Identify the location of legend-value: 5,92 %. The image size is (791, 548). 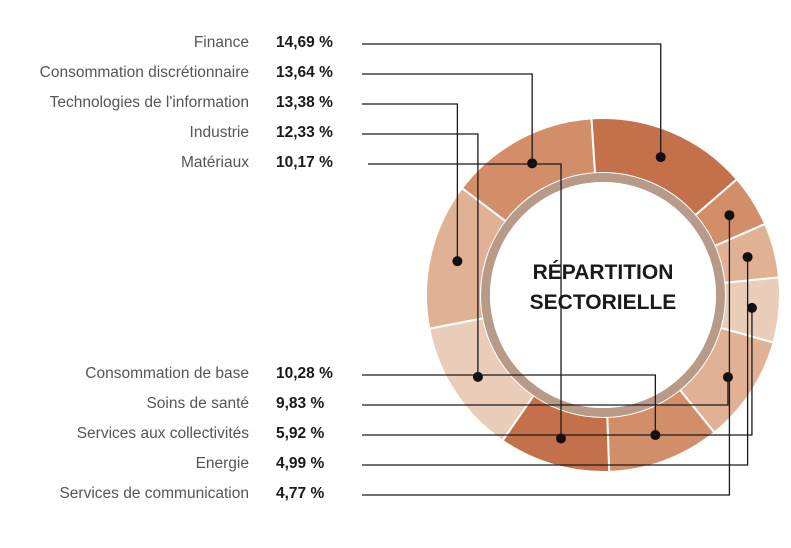
(300, 433).